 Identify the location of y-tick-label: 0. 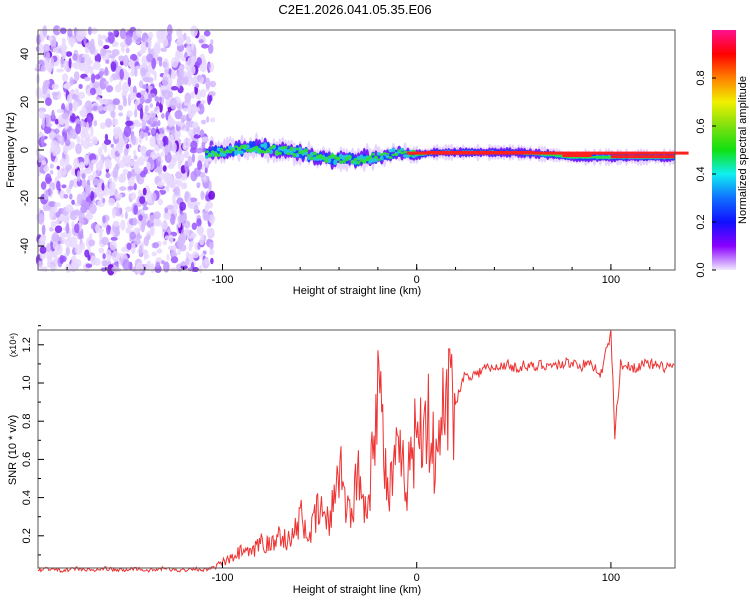
(25, 150).